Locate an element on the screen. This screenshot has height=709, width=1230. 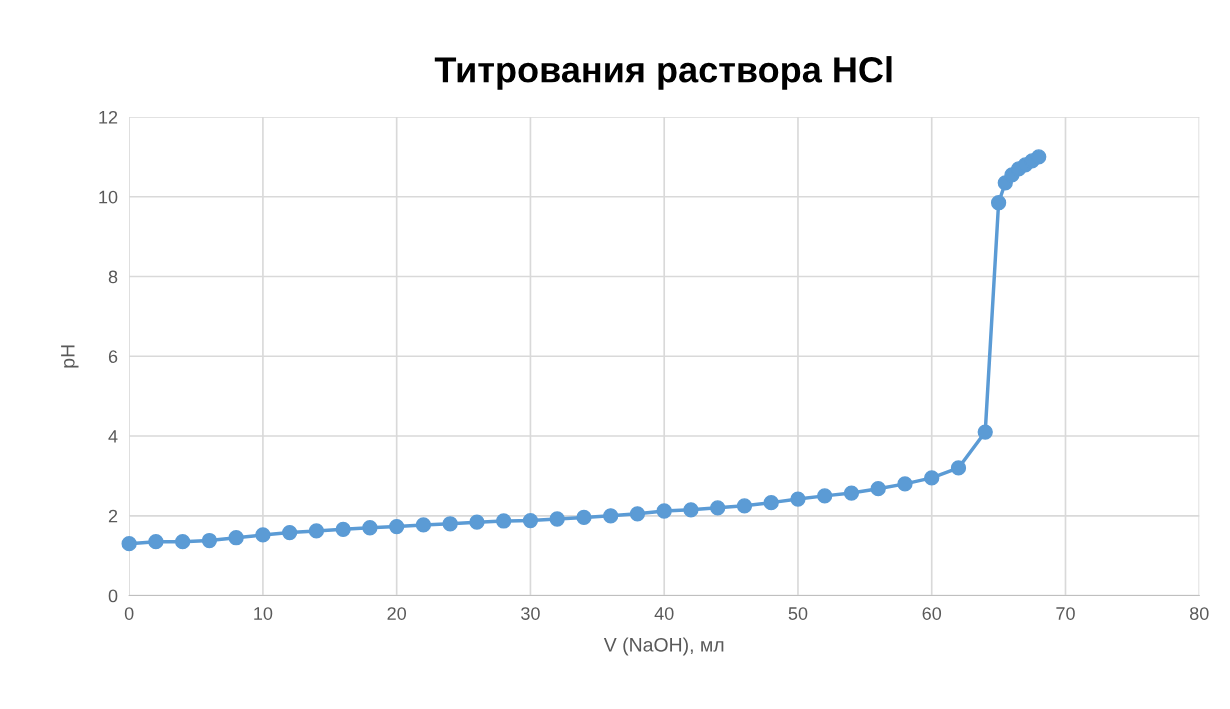
chart-title: Титрования раствора HCl is located at coordinates (663, 73).